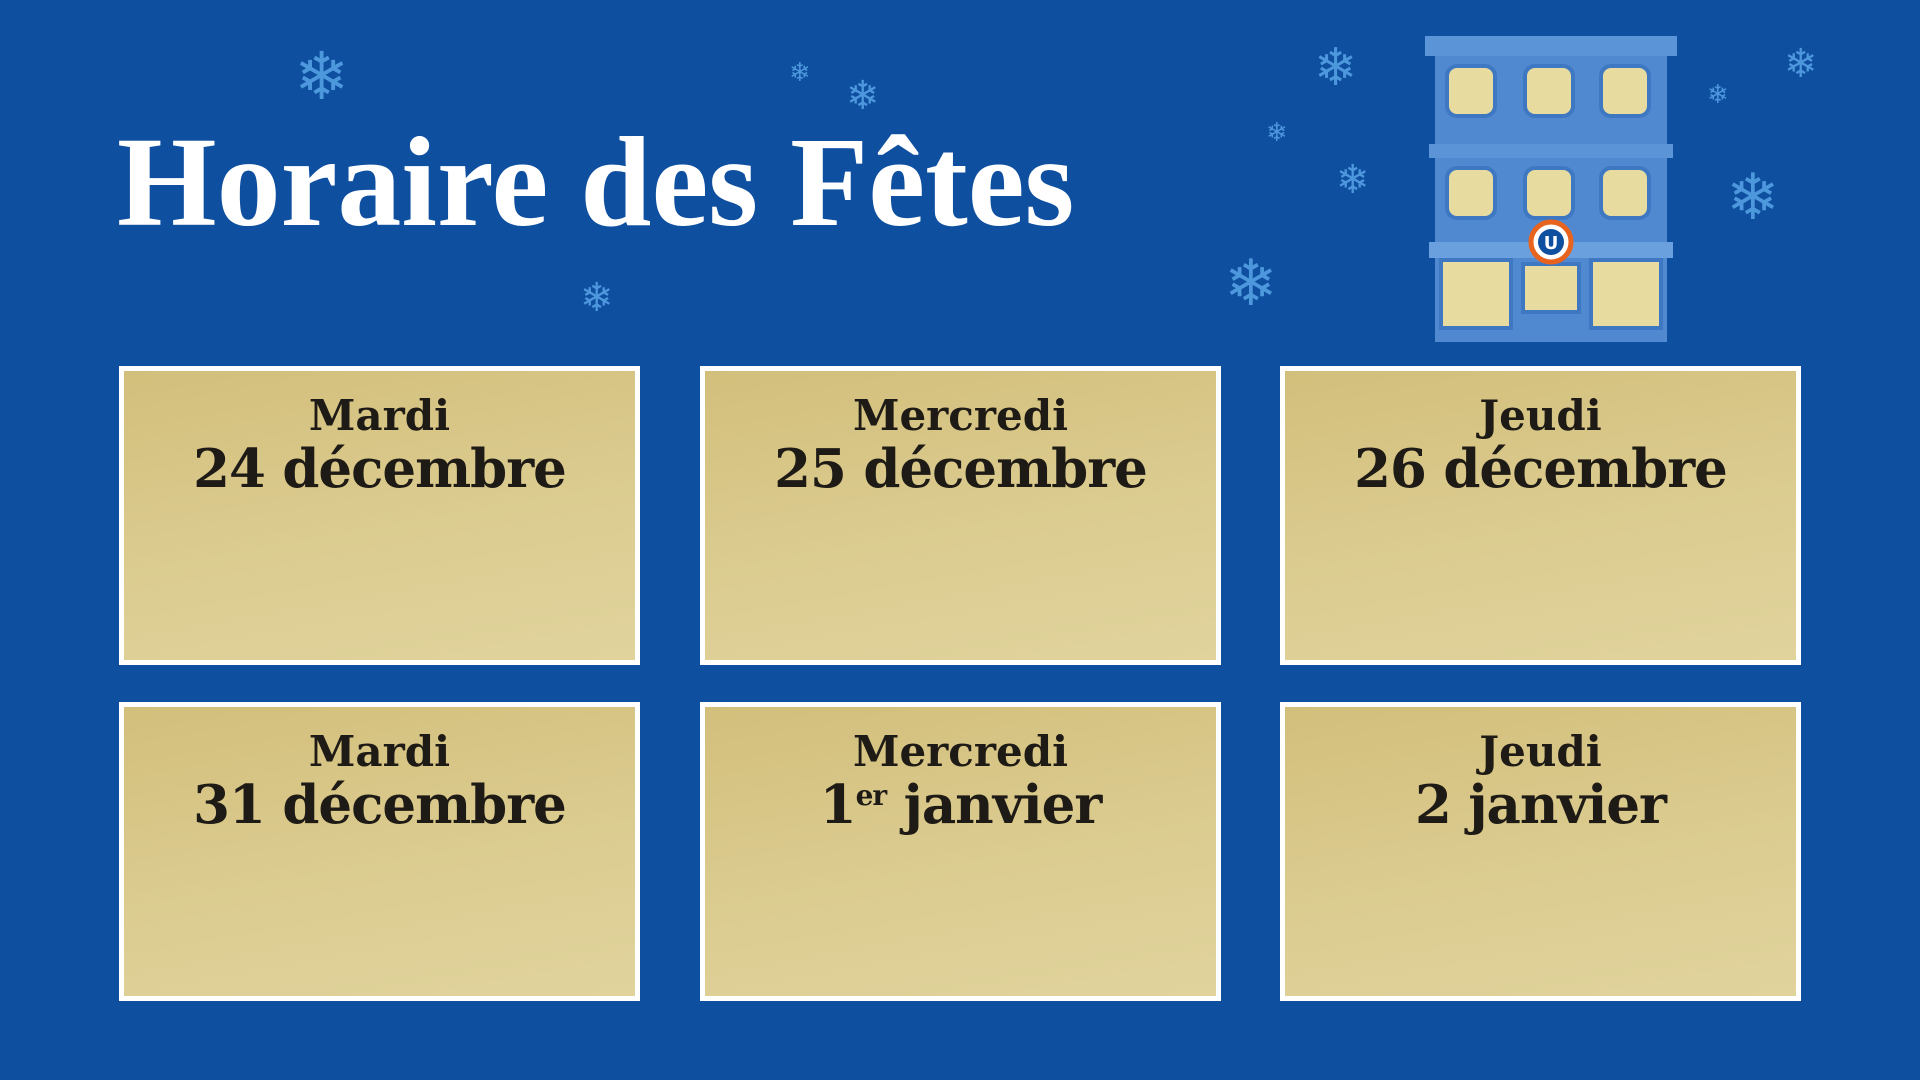 The width and height of the screenshot is (1920, 1080). What do you see at coordinates (838, 805) in the screenshot?
I see `date-number: 1` at bounding box center [838, 805].